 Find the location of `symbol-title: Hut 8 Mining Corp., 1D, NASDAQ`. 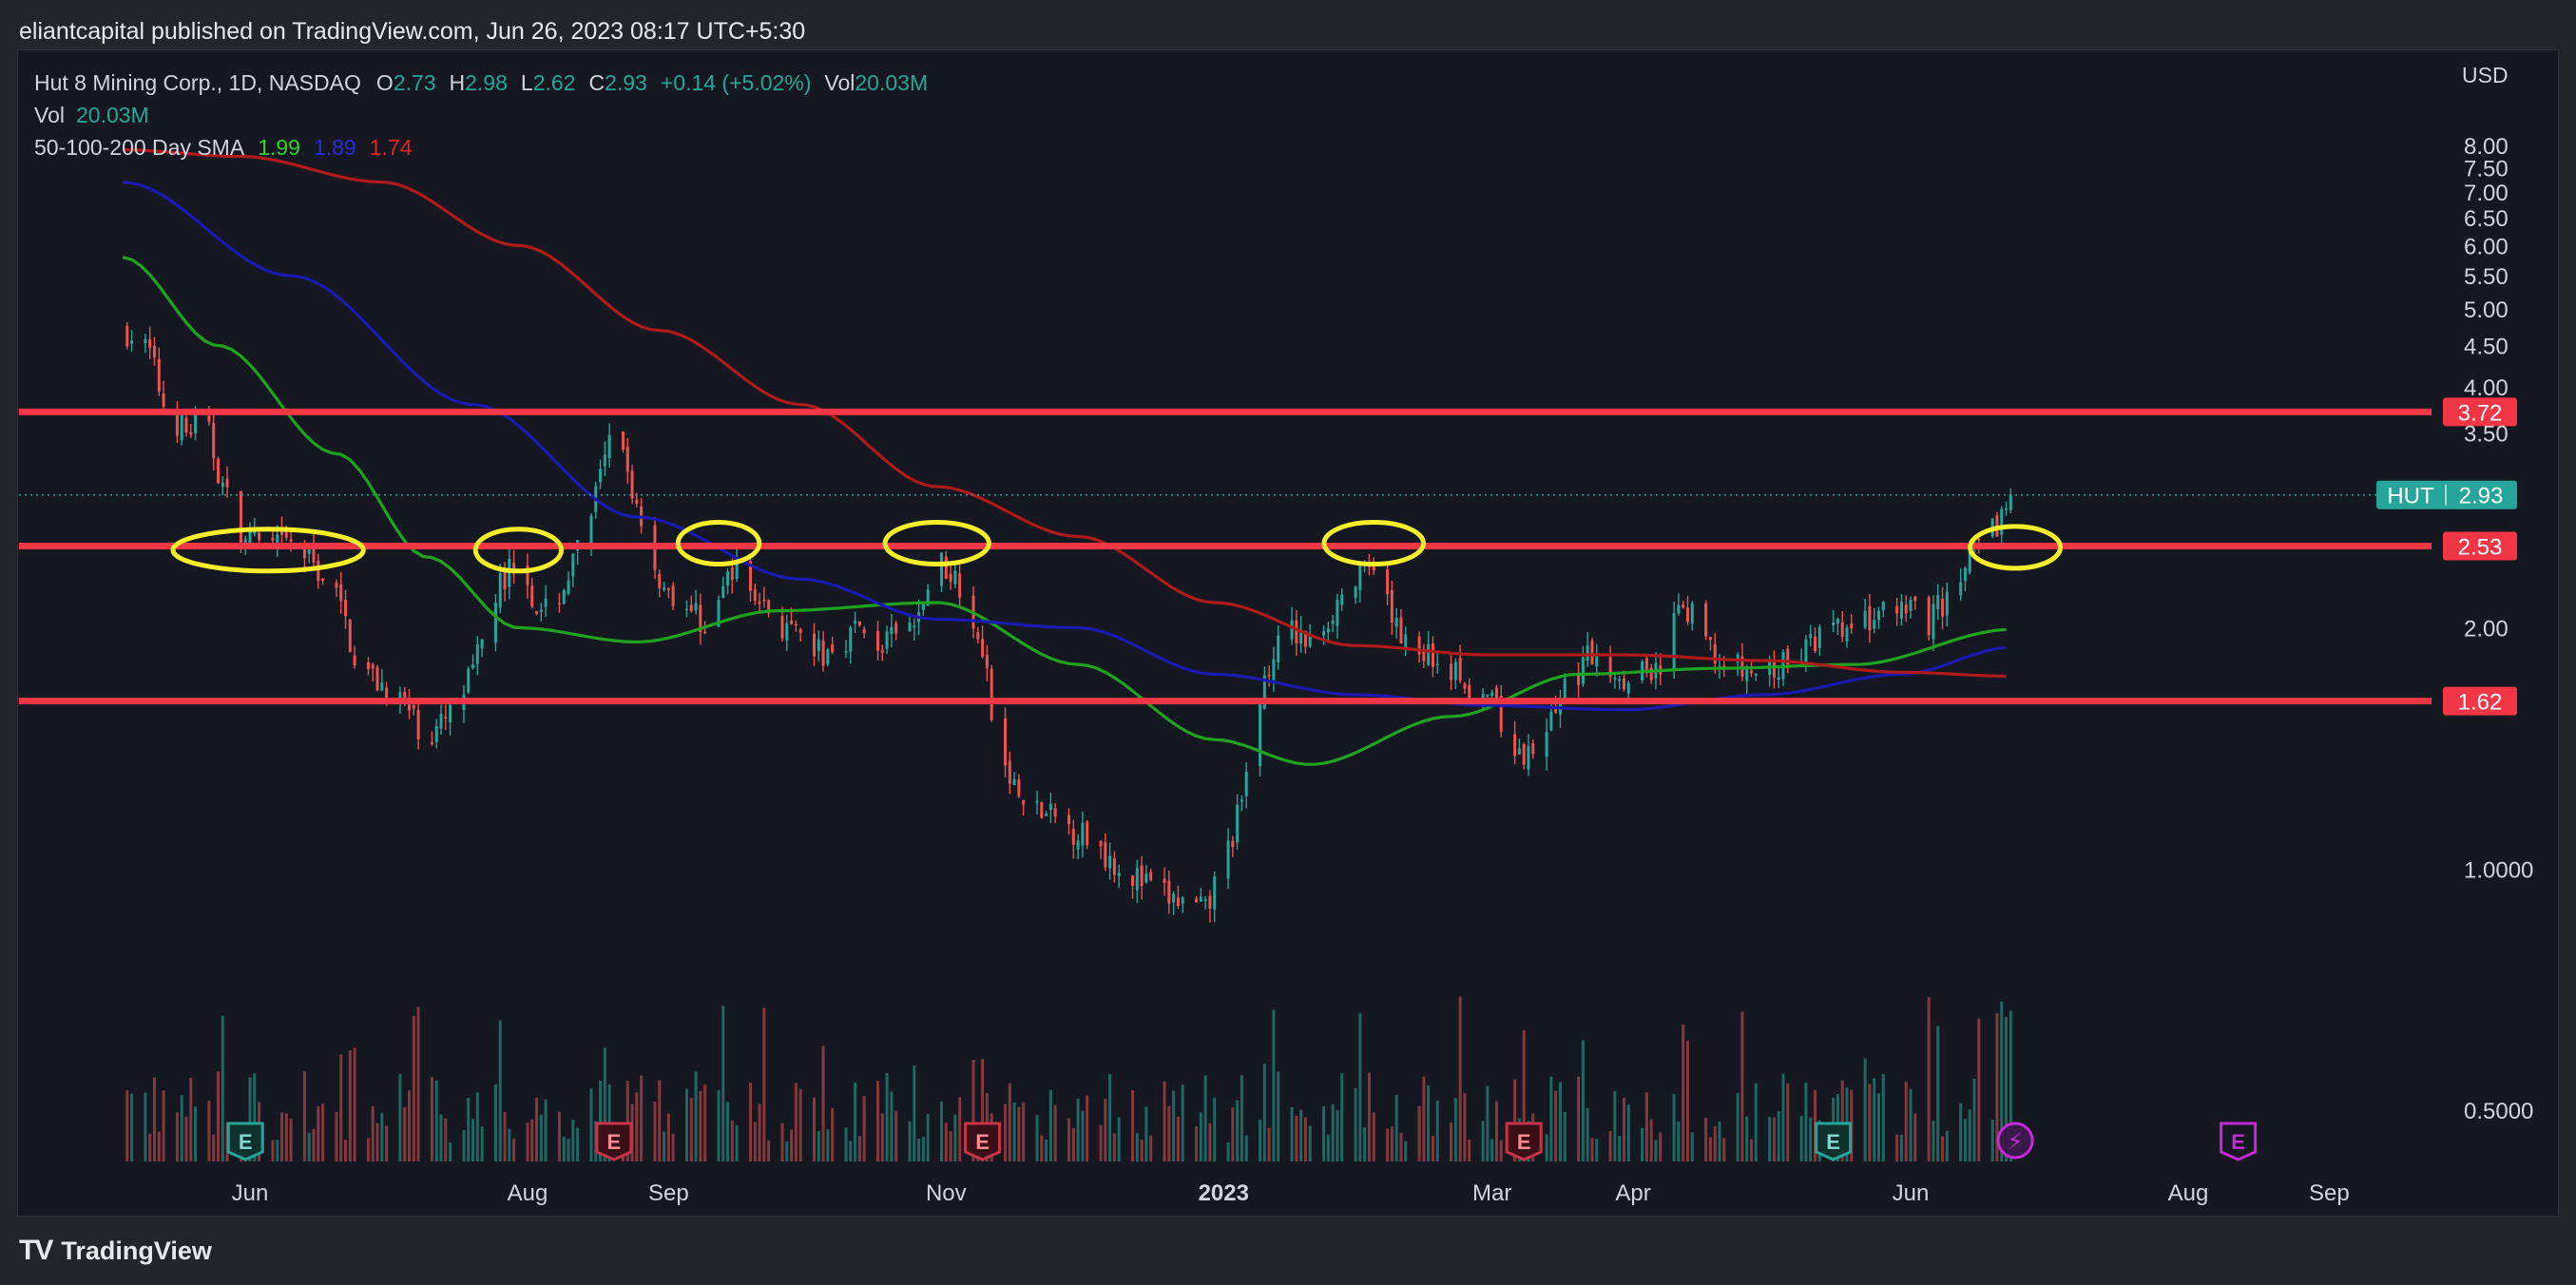

symbol-title: Hut 8 Mining Corp., 1D, NASDAQ is located at coordinates (197, 82).